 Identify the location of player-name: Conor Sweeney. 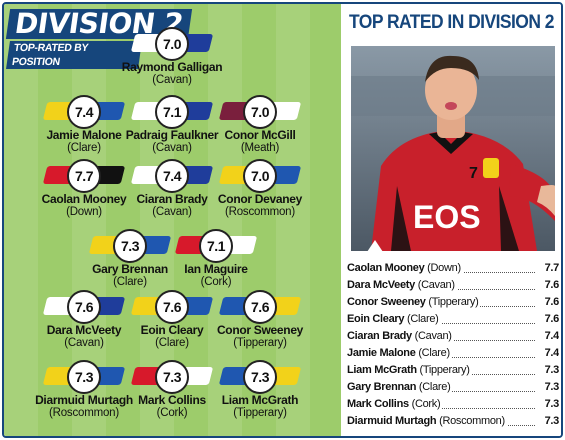
(260, 330).